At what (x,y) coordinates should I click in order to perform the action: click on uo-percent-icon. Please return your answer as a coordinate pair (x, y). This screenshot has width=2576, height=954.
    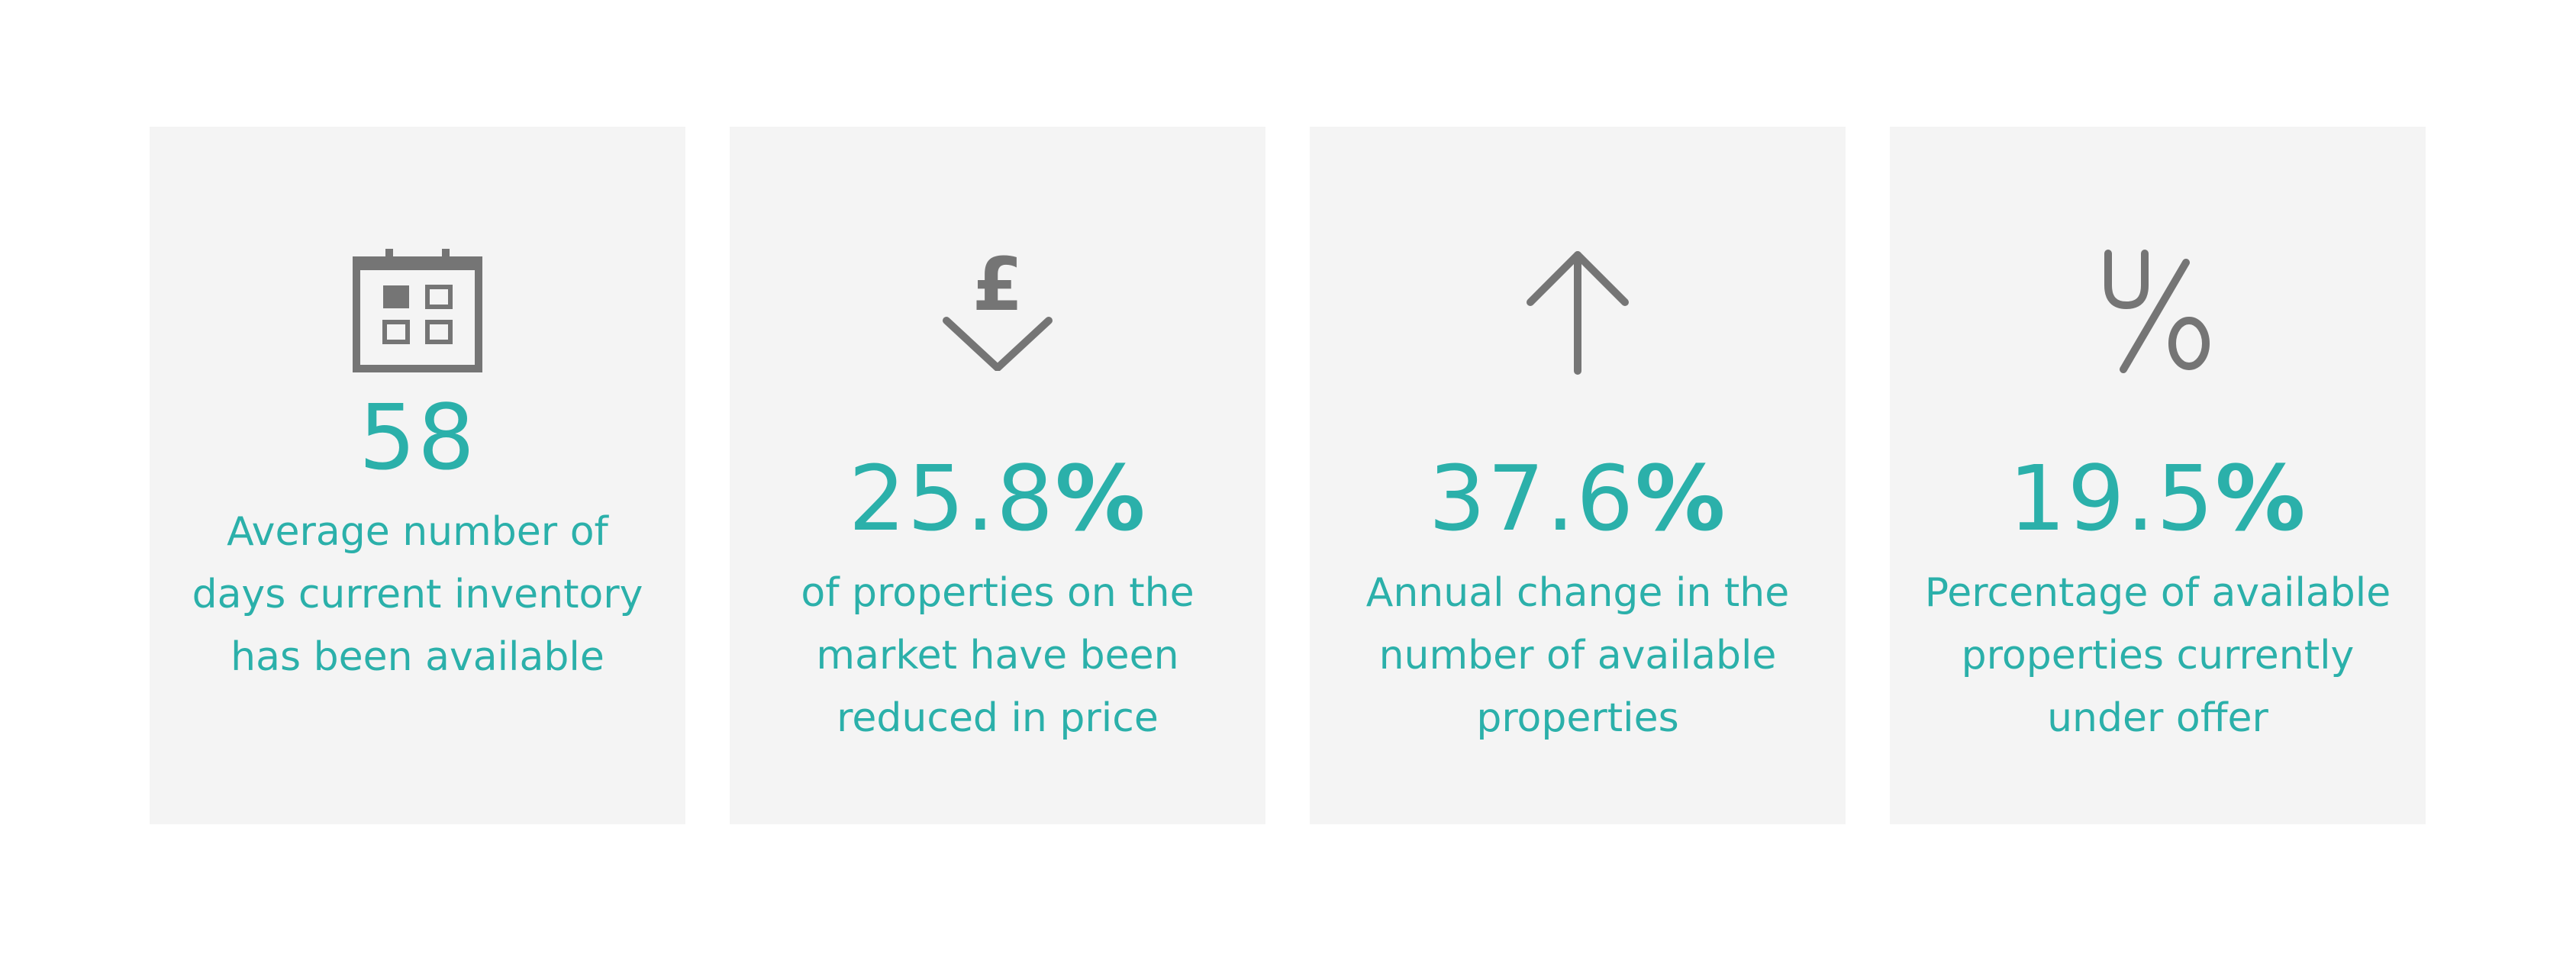
    Looking at the image, I should click on (2158, 312).